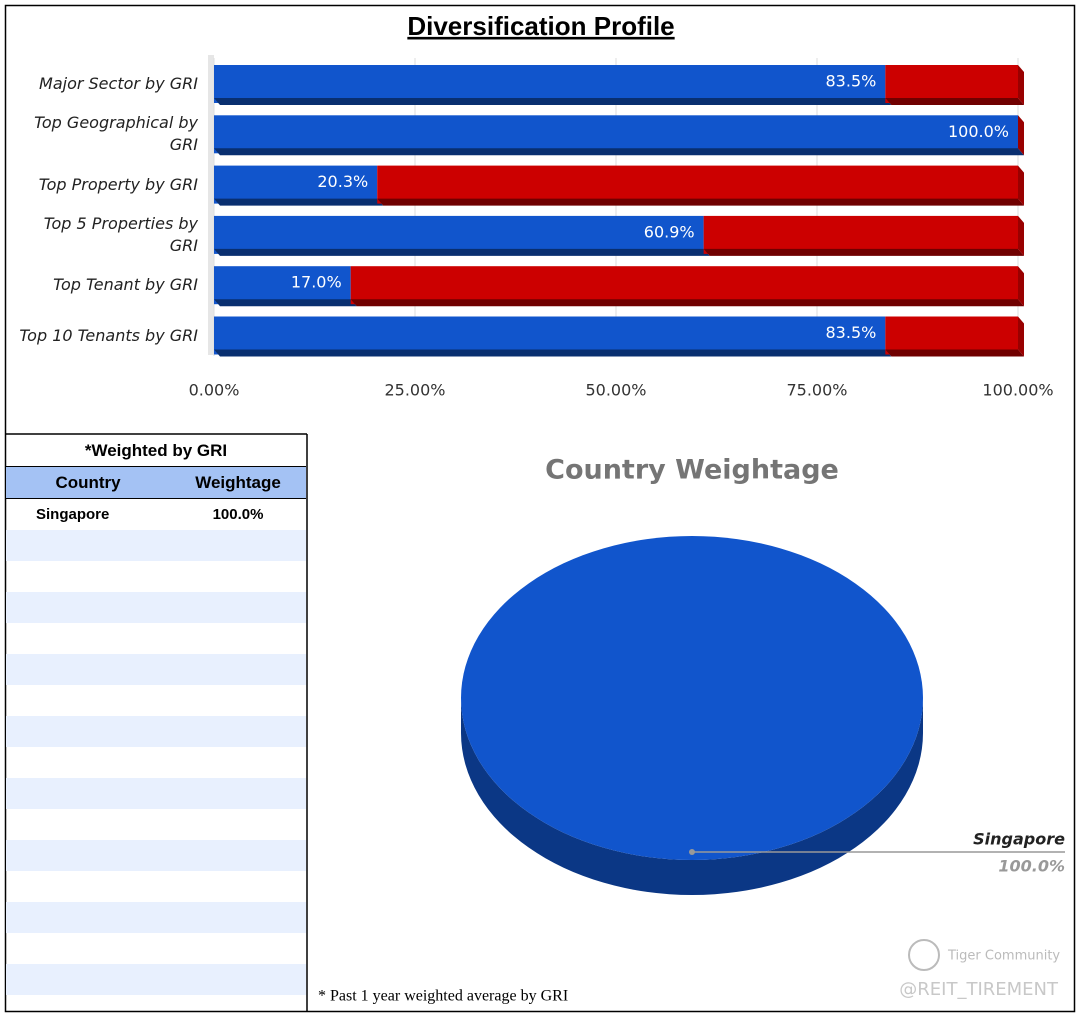 This screenshot has height=1015, width=1080. Describe the element at coordinates (1019, 839) in the screenshot. I see `slice-label: Singapore` at that location.